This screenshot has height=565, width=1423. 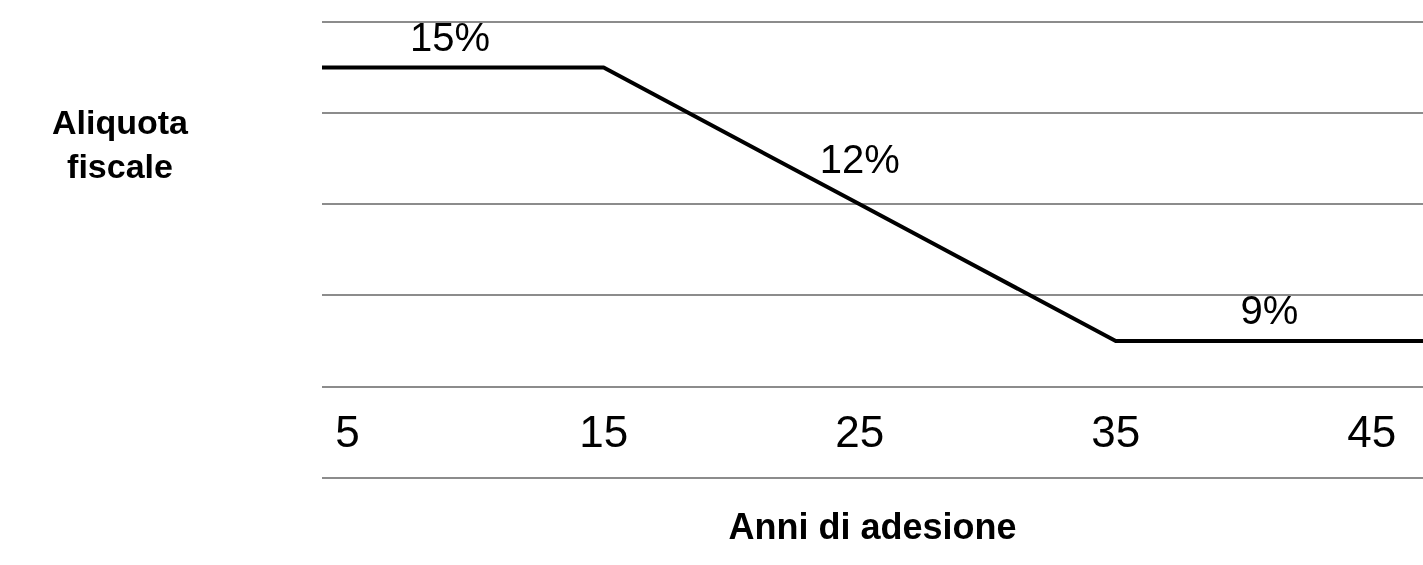 I want to click on x-tick-label: 45, so click(x=1372, y=431).